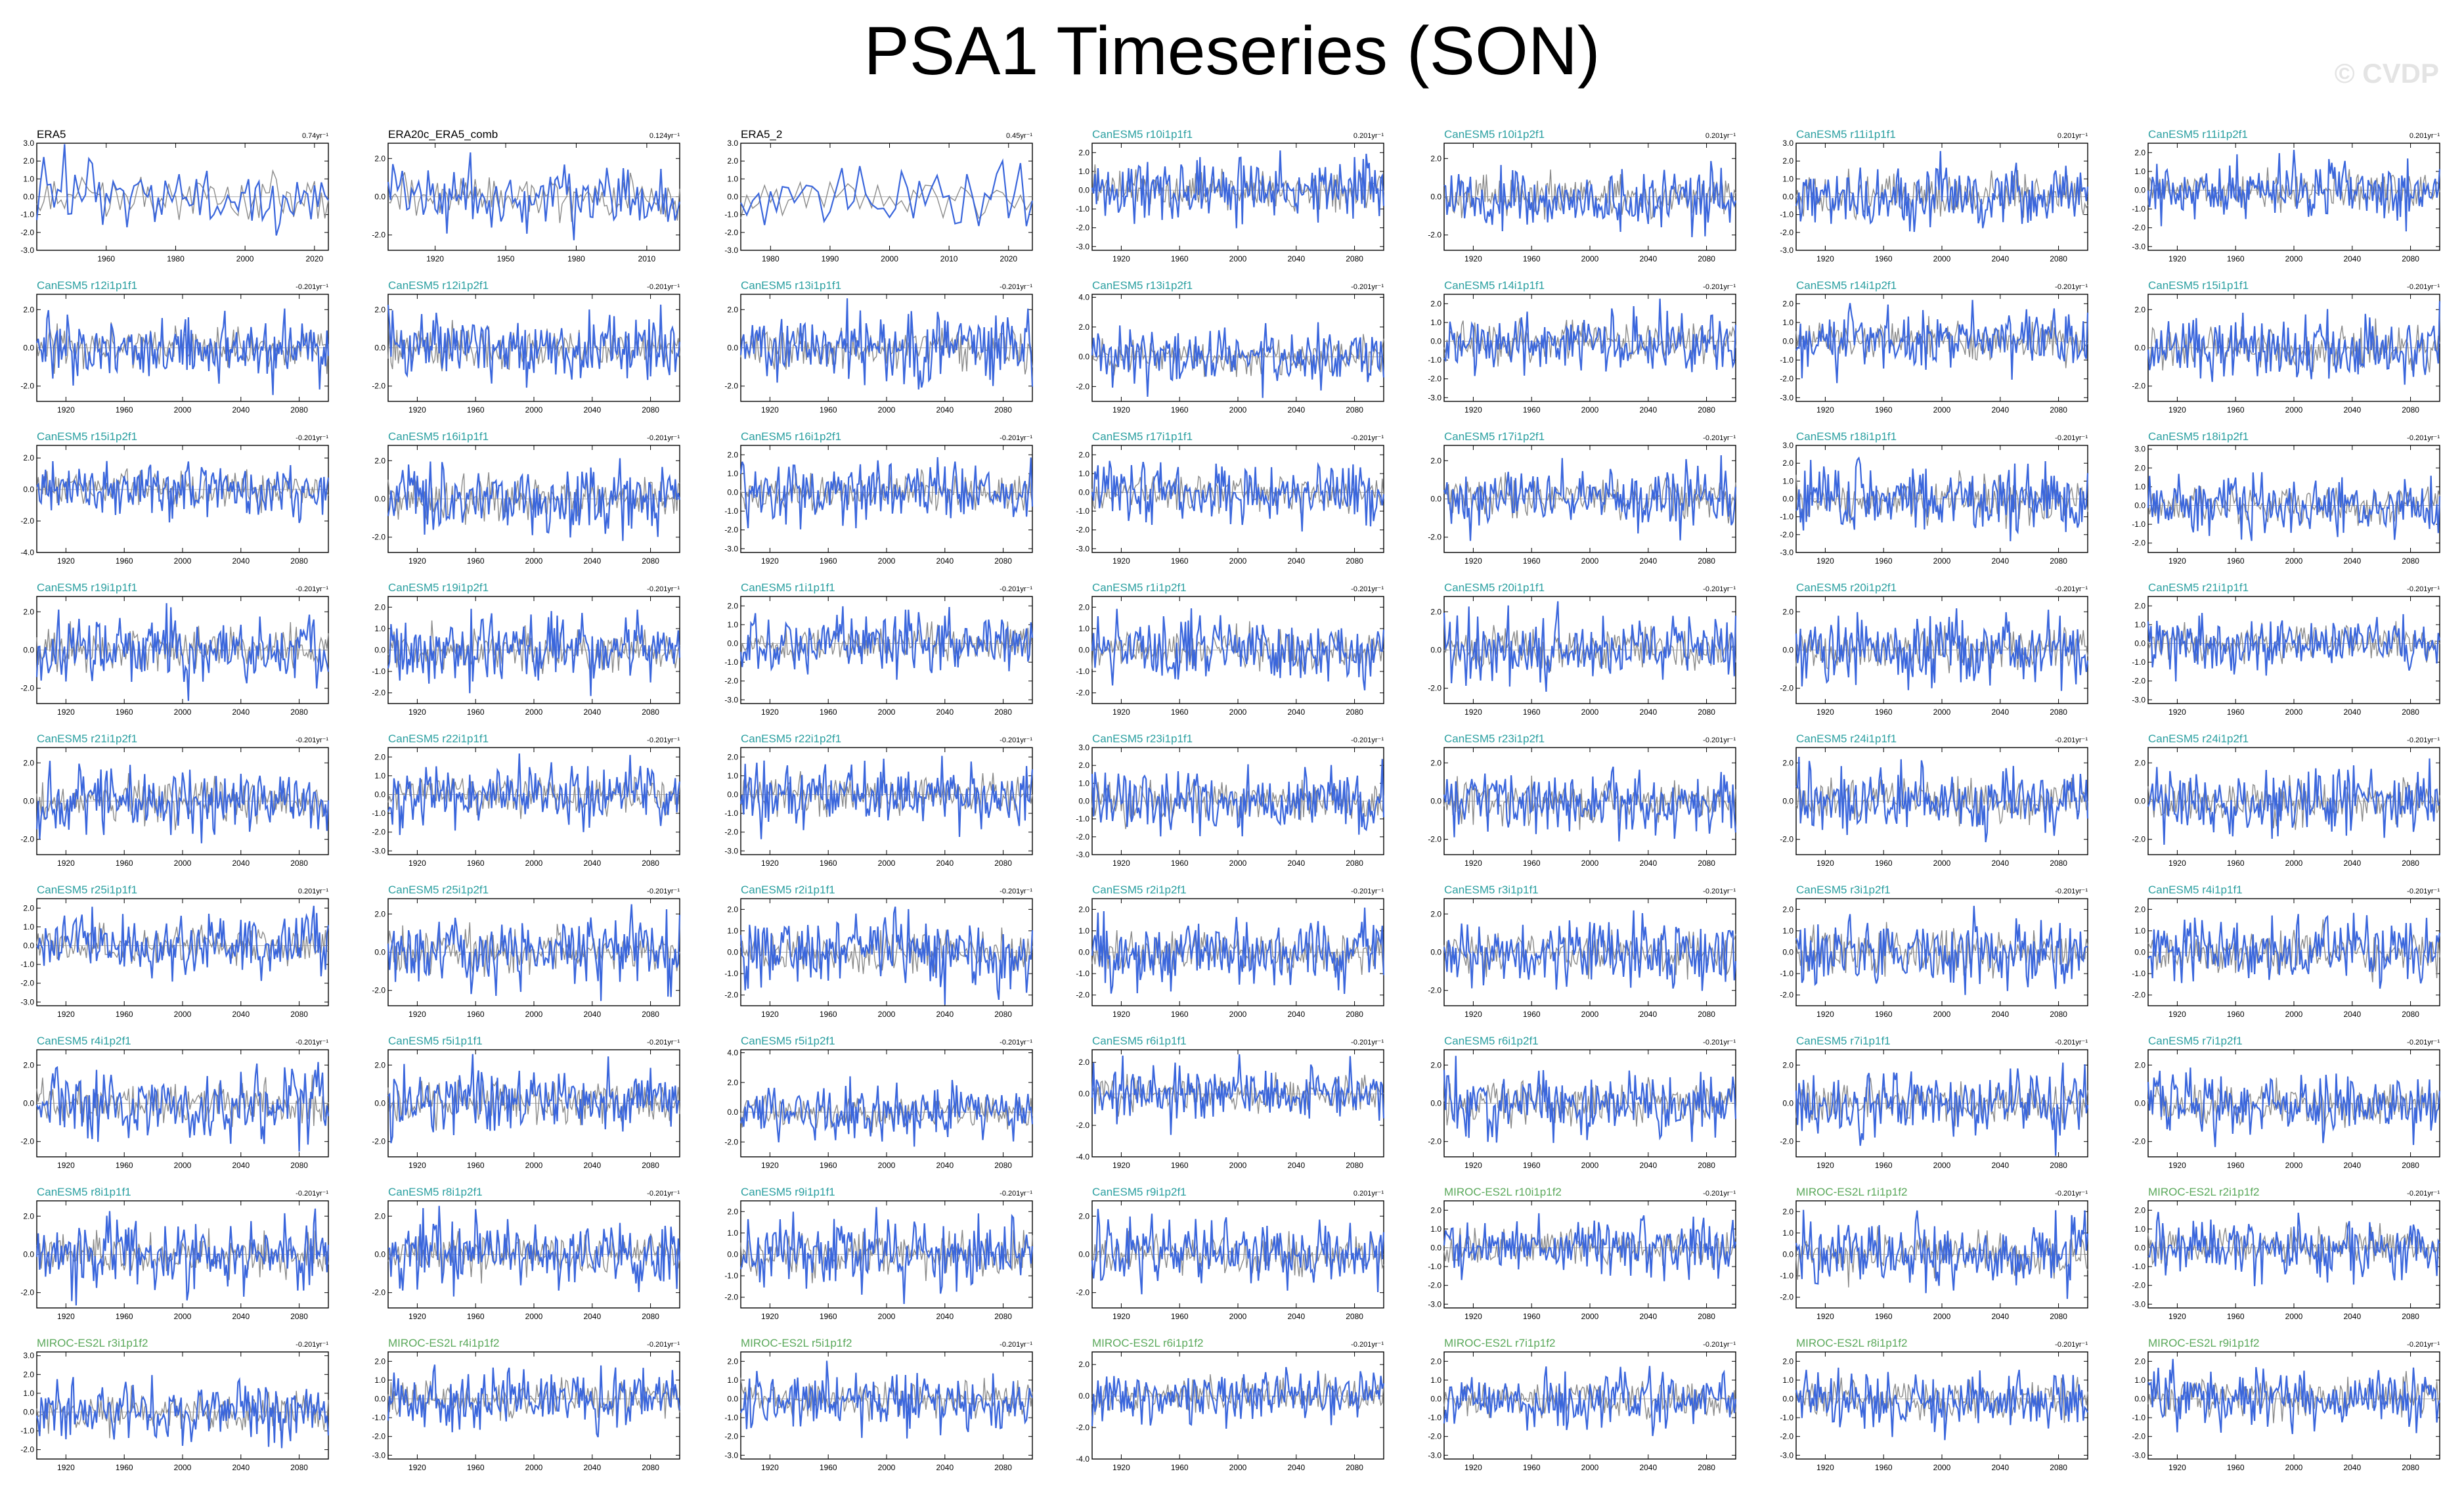  I want to click on x-tick-label: 1990, so click(830, 258).